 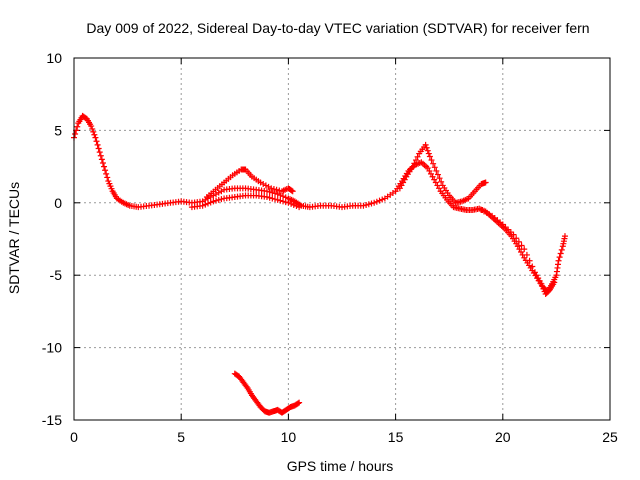 I want to click on x-tick-label: 15, so click(x=396, y=437).